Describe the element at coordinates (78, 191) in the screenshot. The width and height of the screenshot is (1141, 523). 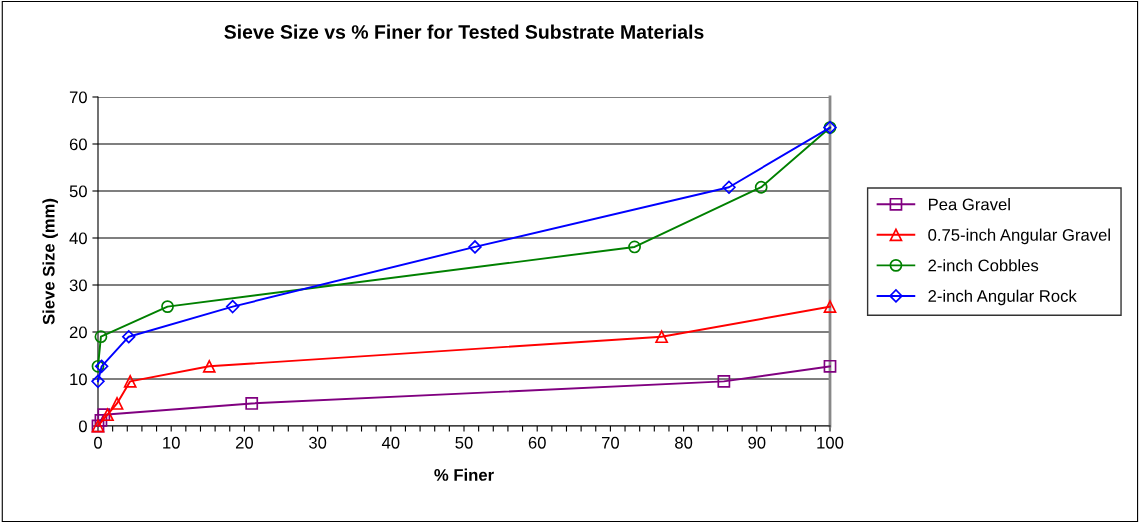
I see `y-tick-label: 50` at that location.